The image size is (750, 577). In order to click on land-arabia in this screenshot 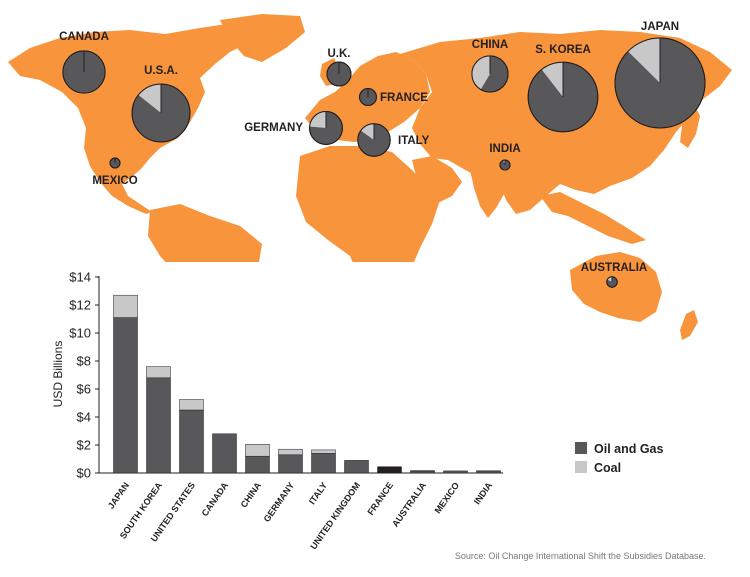, I will do `click(437, 180)`.